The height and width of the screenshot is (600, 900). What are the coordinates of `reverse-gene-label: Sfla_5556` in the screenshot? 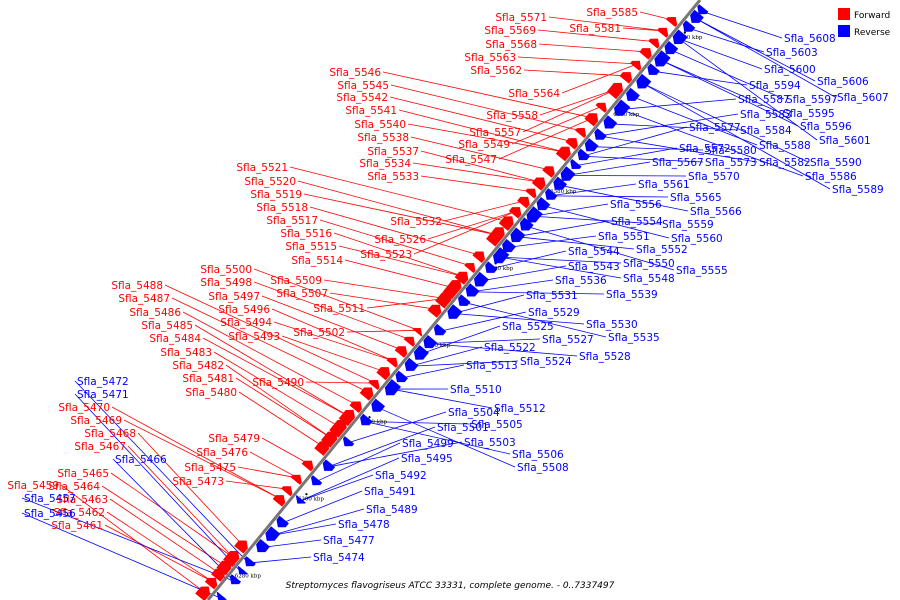 It's located at (636, 205).